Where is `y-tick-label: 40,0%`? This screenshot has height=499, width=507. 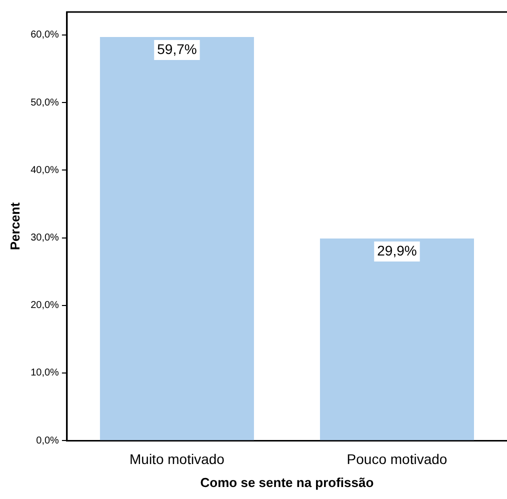 y-tick-label: 40,0% is located at coordinates (45, 170).